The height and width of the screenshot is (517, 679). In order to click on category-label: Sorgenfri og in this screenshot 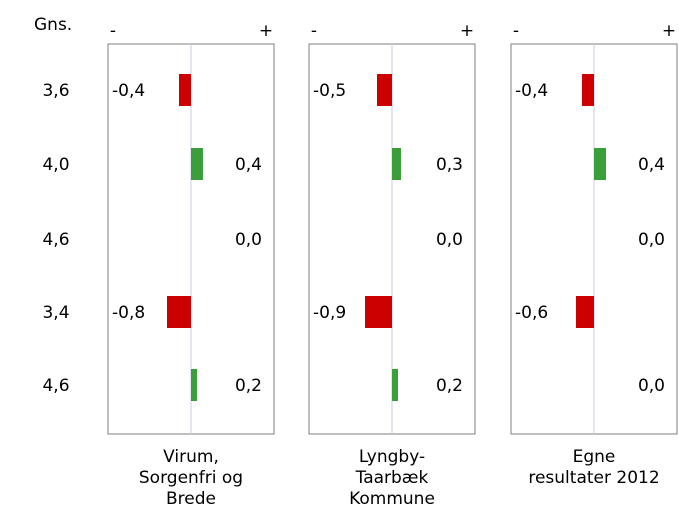, I will do `click(191, 478)`.